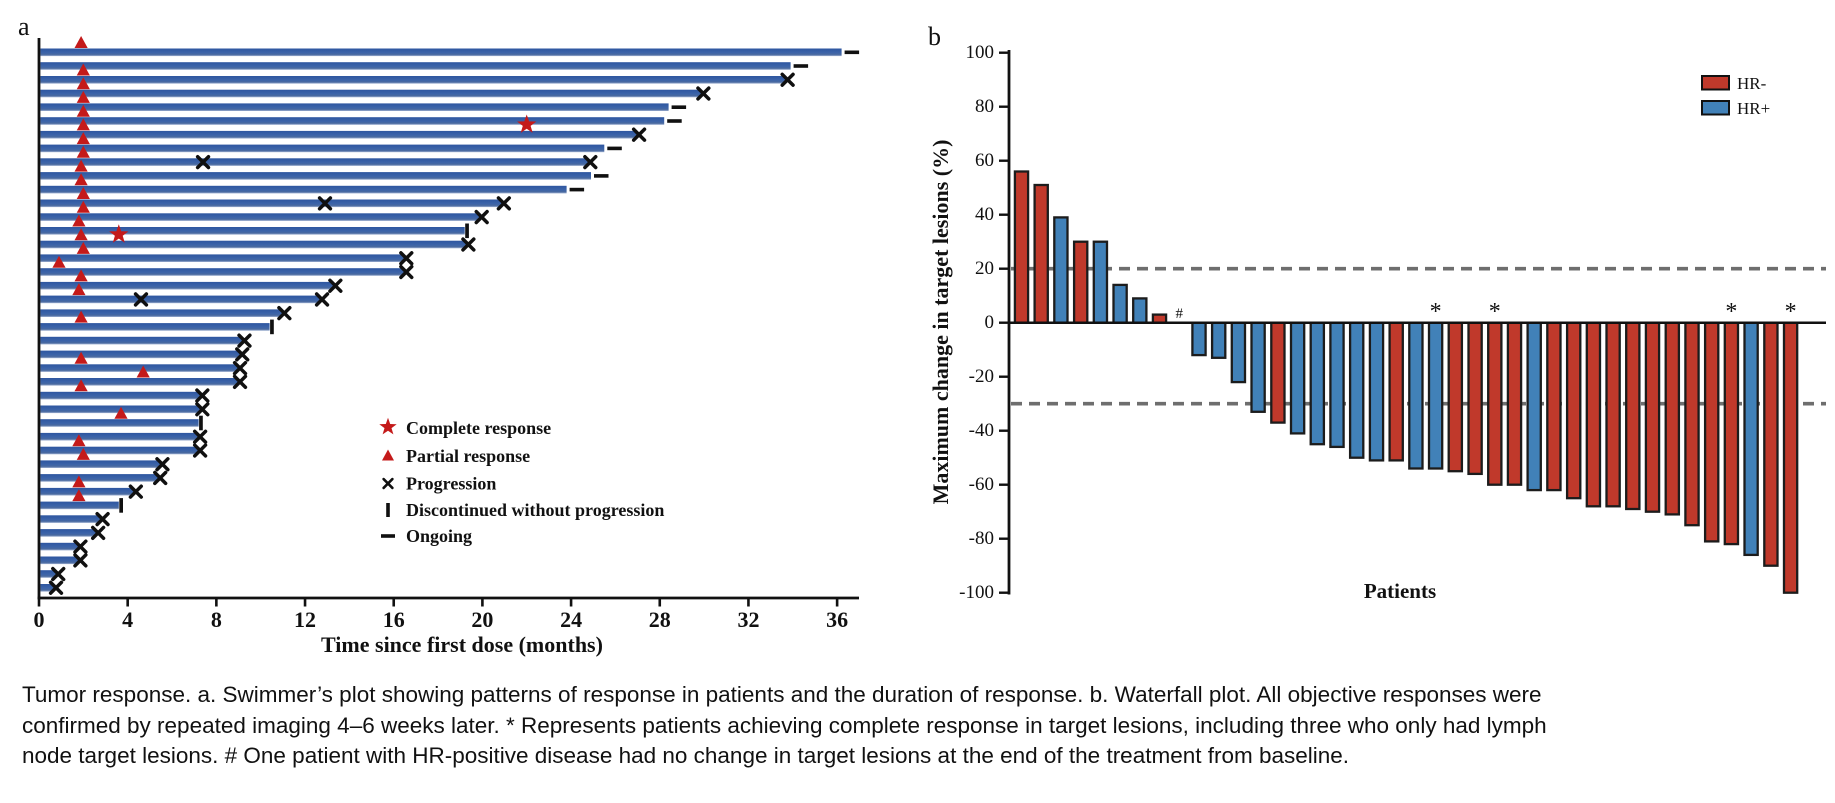  Describe the element at coordinates (388, 536) in the screenshot. I see `legend-dash-icon` at that location.